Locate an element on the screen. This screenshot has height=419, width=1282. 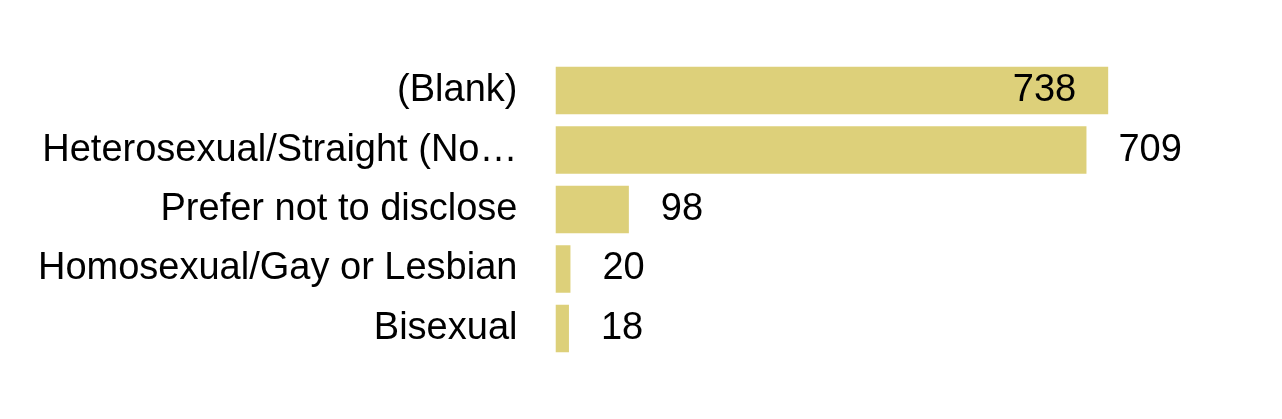
data-label: 709 is located at coordinates (1150, 147).